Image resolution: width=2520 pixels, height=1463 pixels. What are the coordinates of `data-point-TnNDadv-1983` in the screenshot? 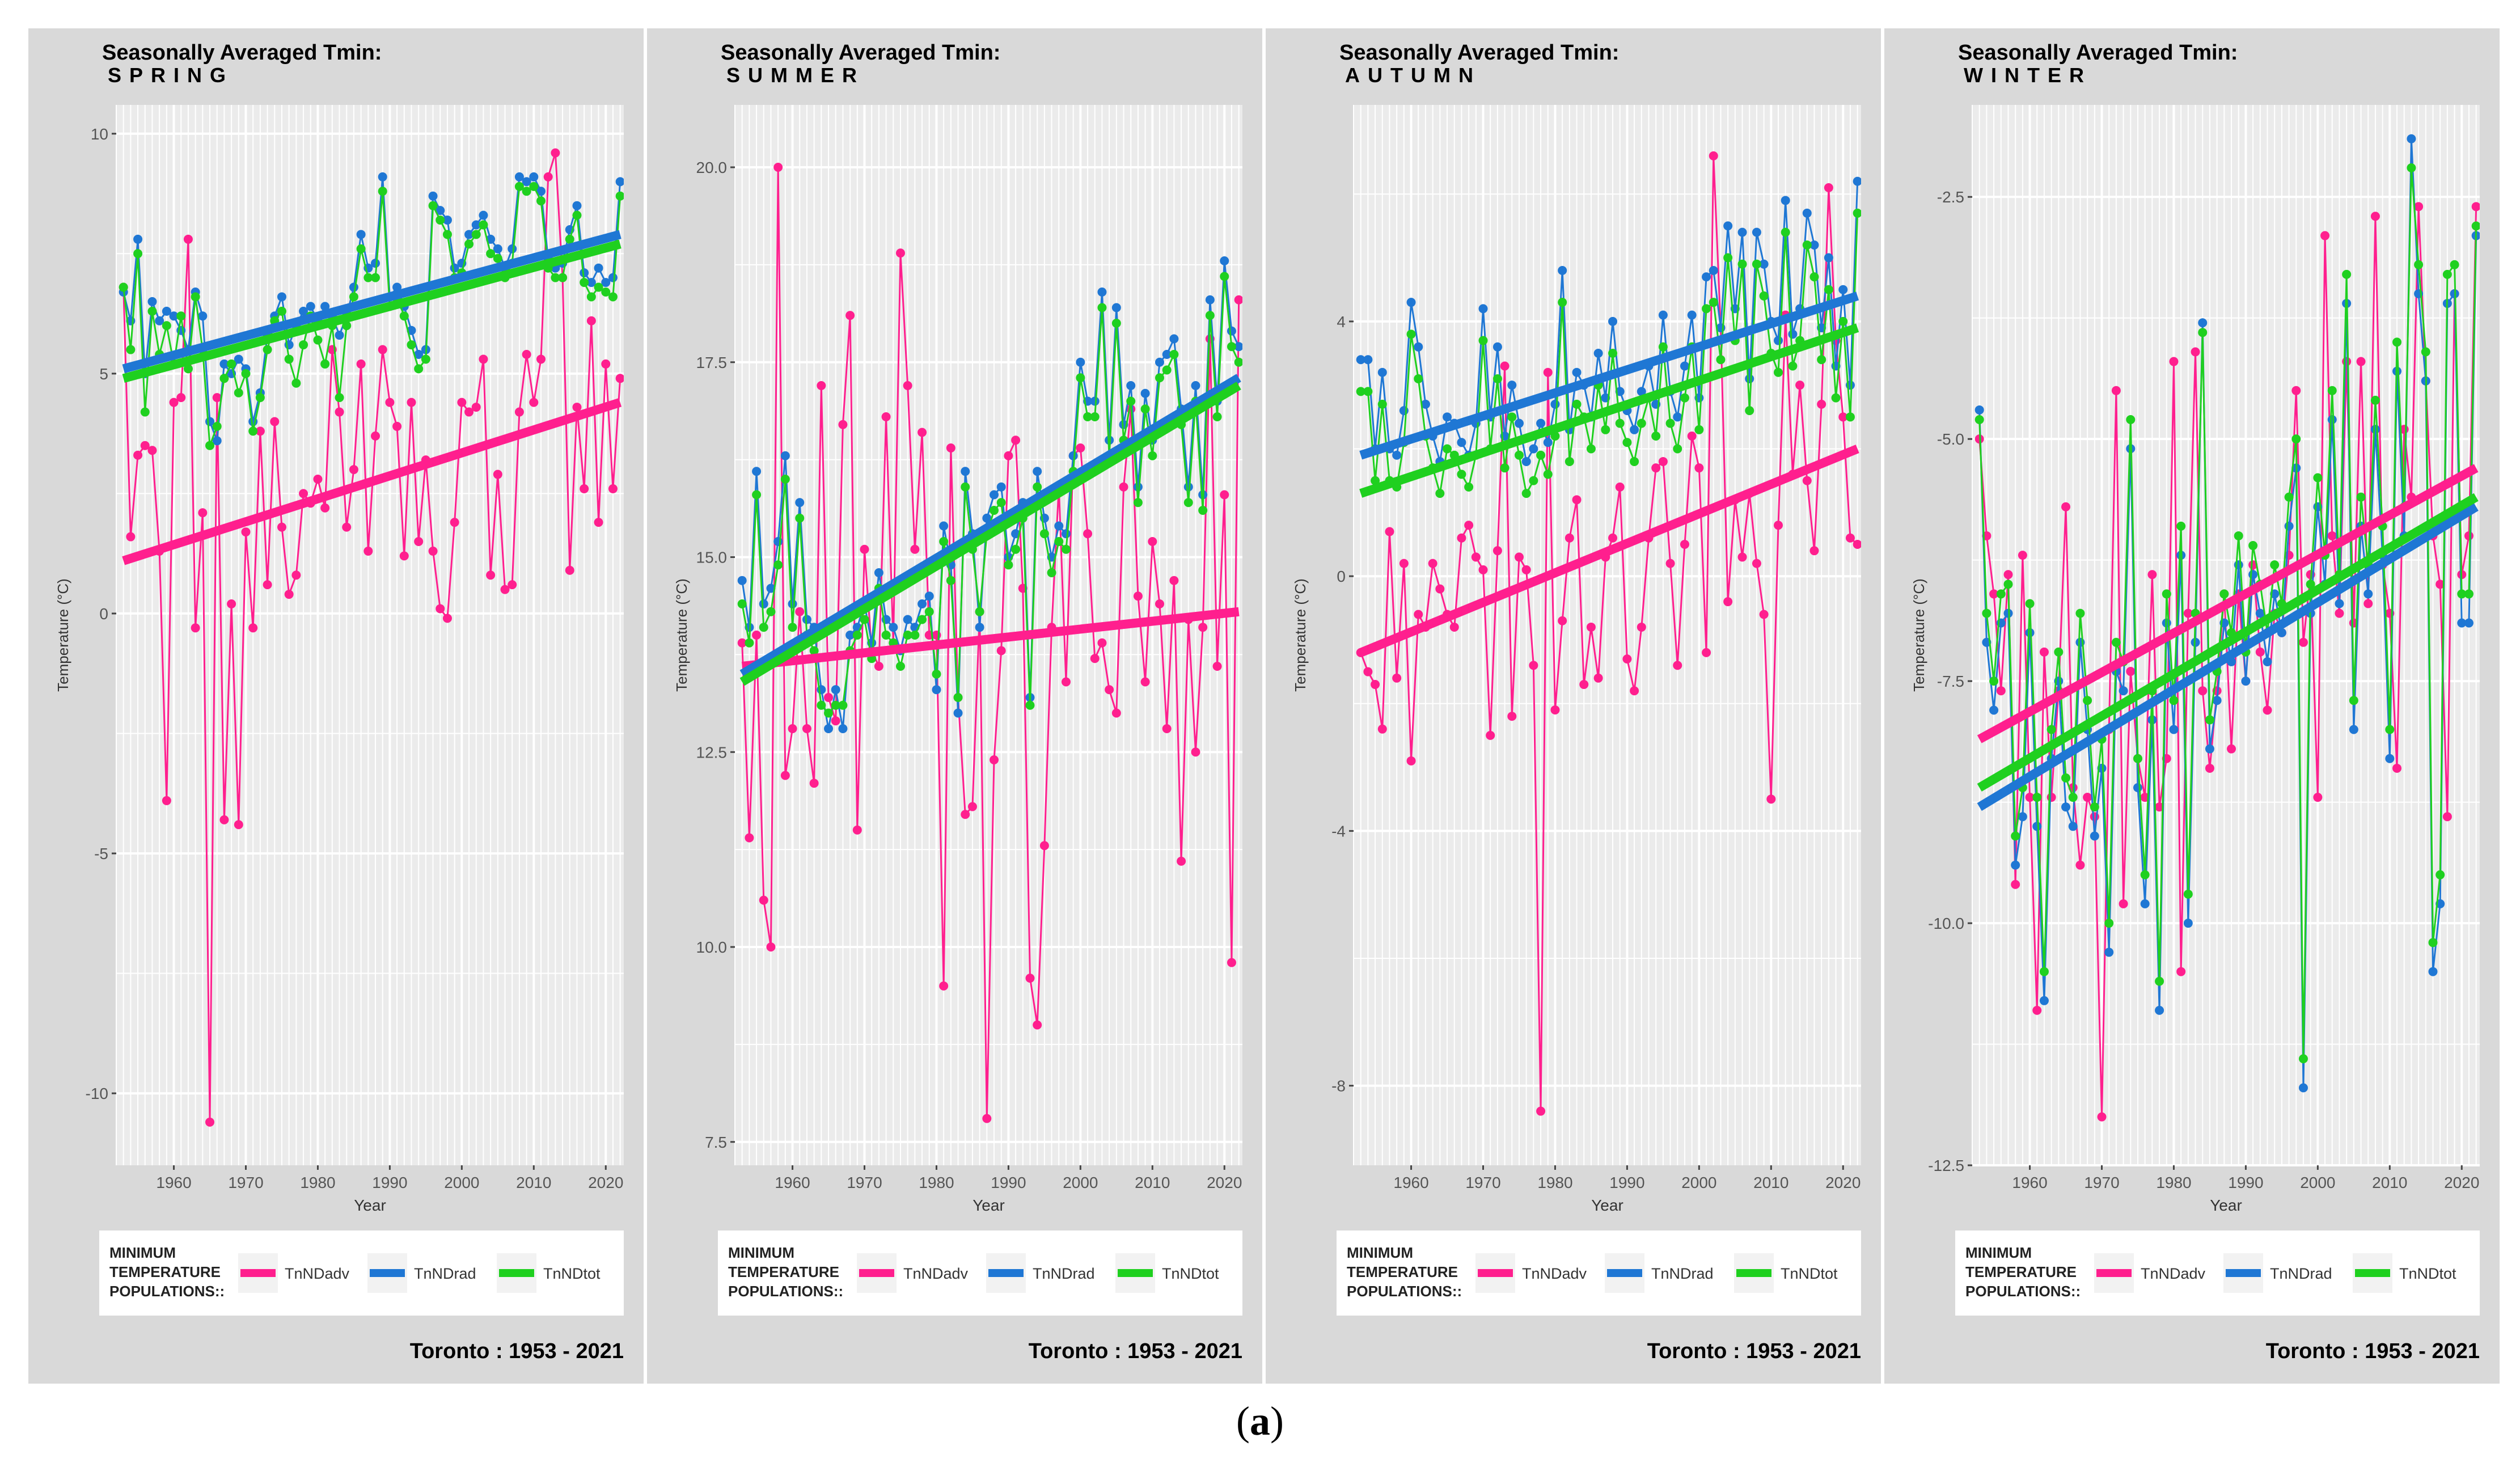 It's located at (2195, 352).